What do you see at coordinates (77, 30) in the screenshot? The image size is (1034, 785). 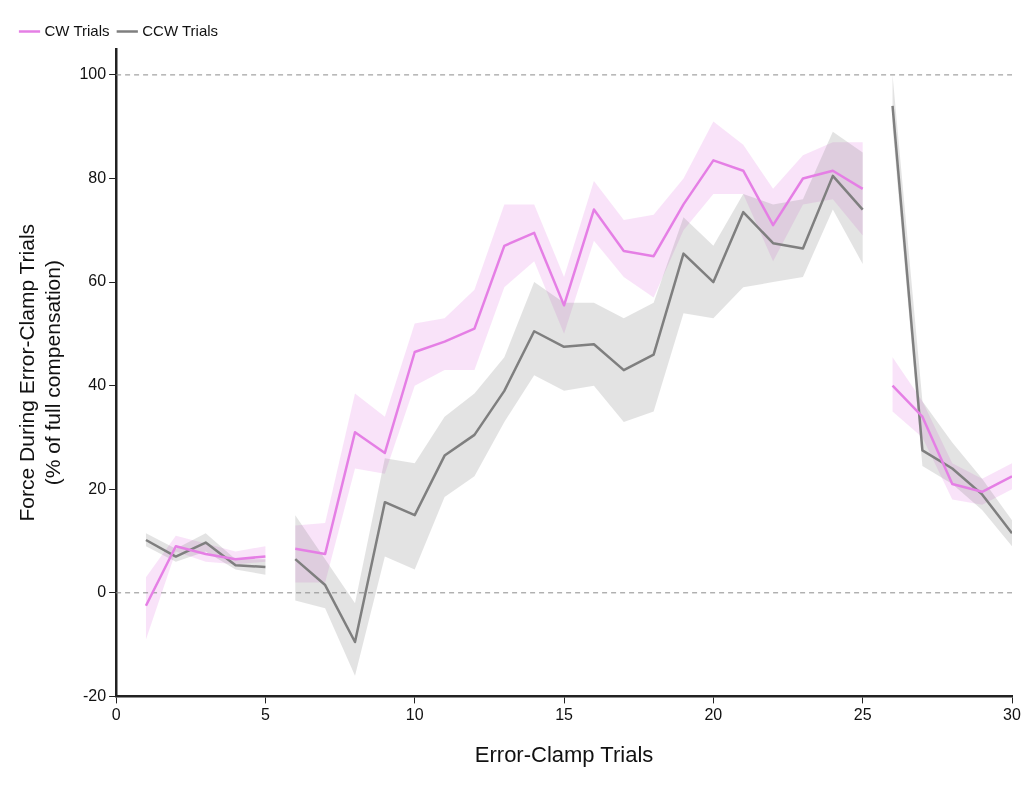 I see `legend-label: CW Trials` at bounding box center [77, 30].